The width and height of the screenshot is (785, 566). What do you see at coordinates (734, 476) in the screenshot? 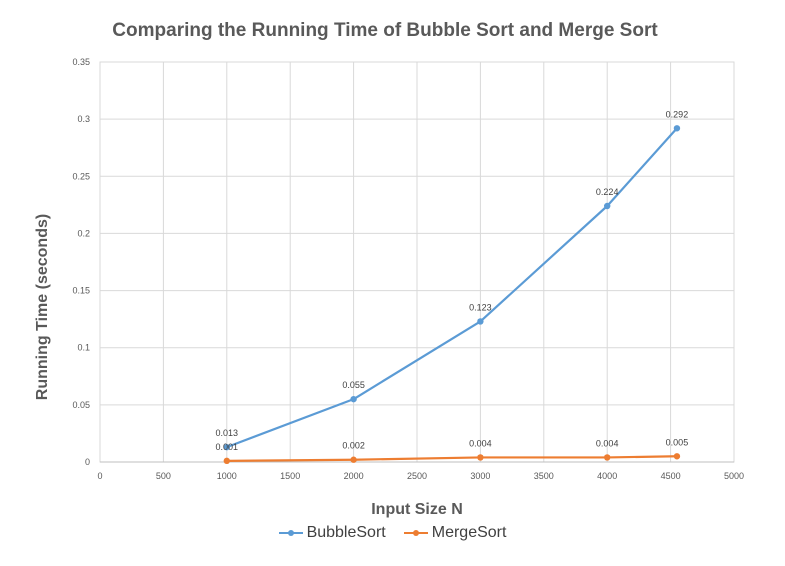
I see `x-tick-label: 5000` at bounding box center [734, 476].